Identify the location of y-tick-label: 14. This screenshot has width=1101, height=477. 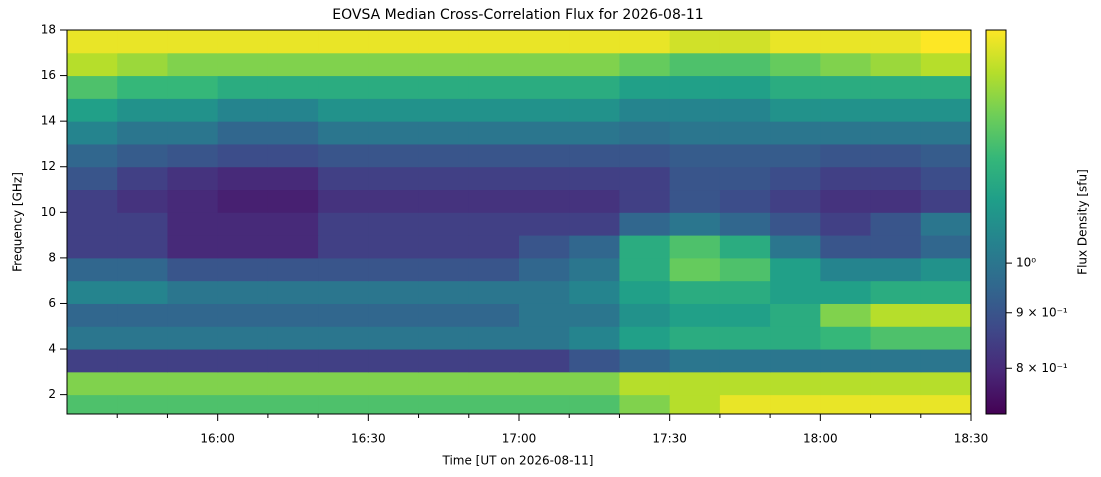
(48, 121).